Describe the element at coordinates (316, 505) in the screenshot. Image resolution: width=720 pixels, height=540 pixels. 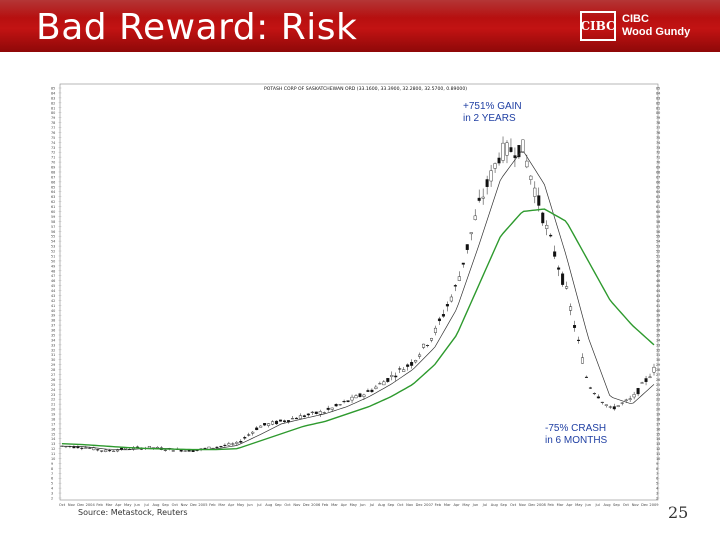
I see `x-tick-label: 2006` at that location.